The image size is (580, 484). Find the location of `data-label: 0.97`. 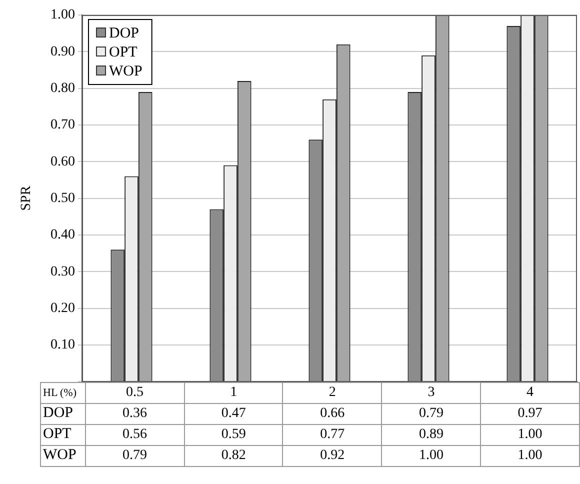

data-label: 0.97 is located at coordinates (530, 413).